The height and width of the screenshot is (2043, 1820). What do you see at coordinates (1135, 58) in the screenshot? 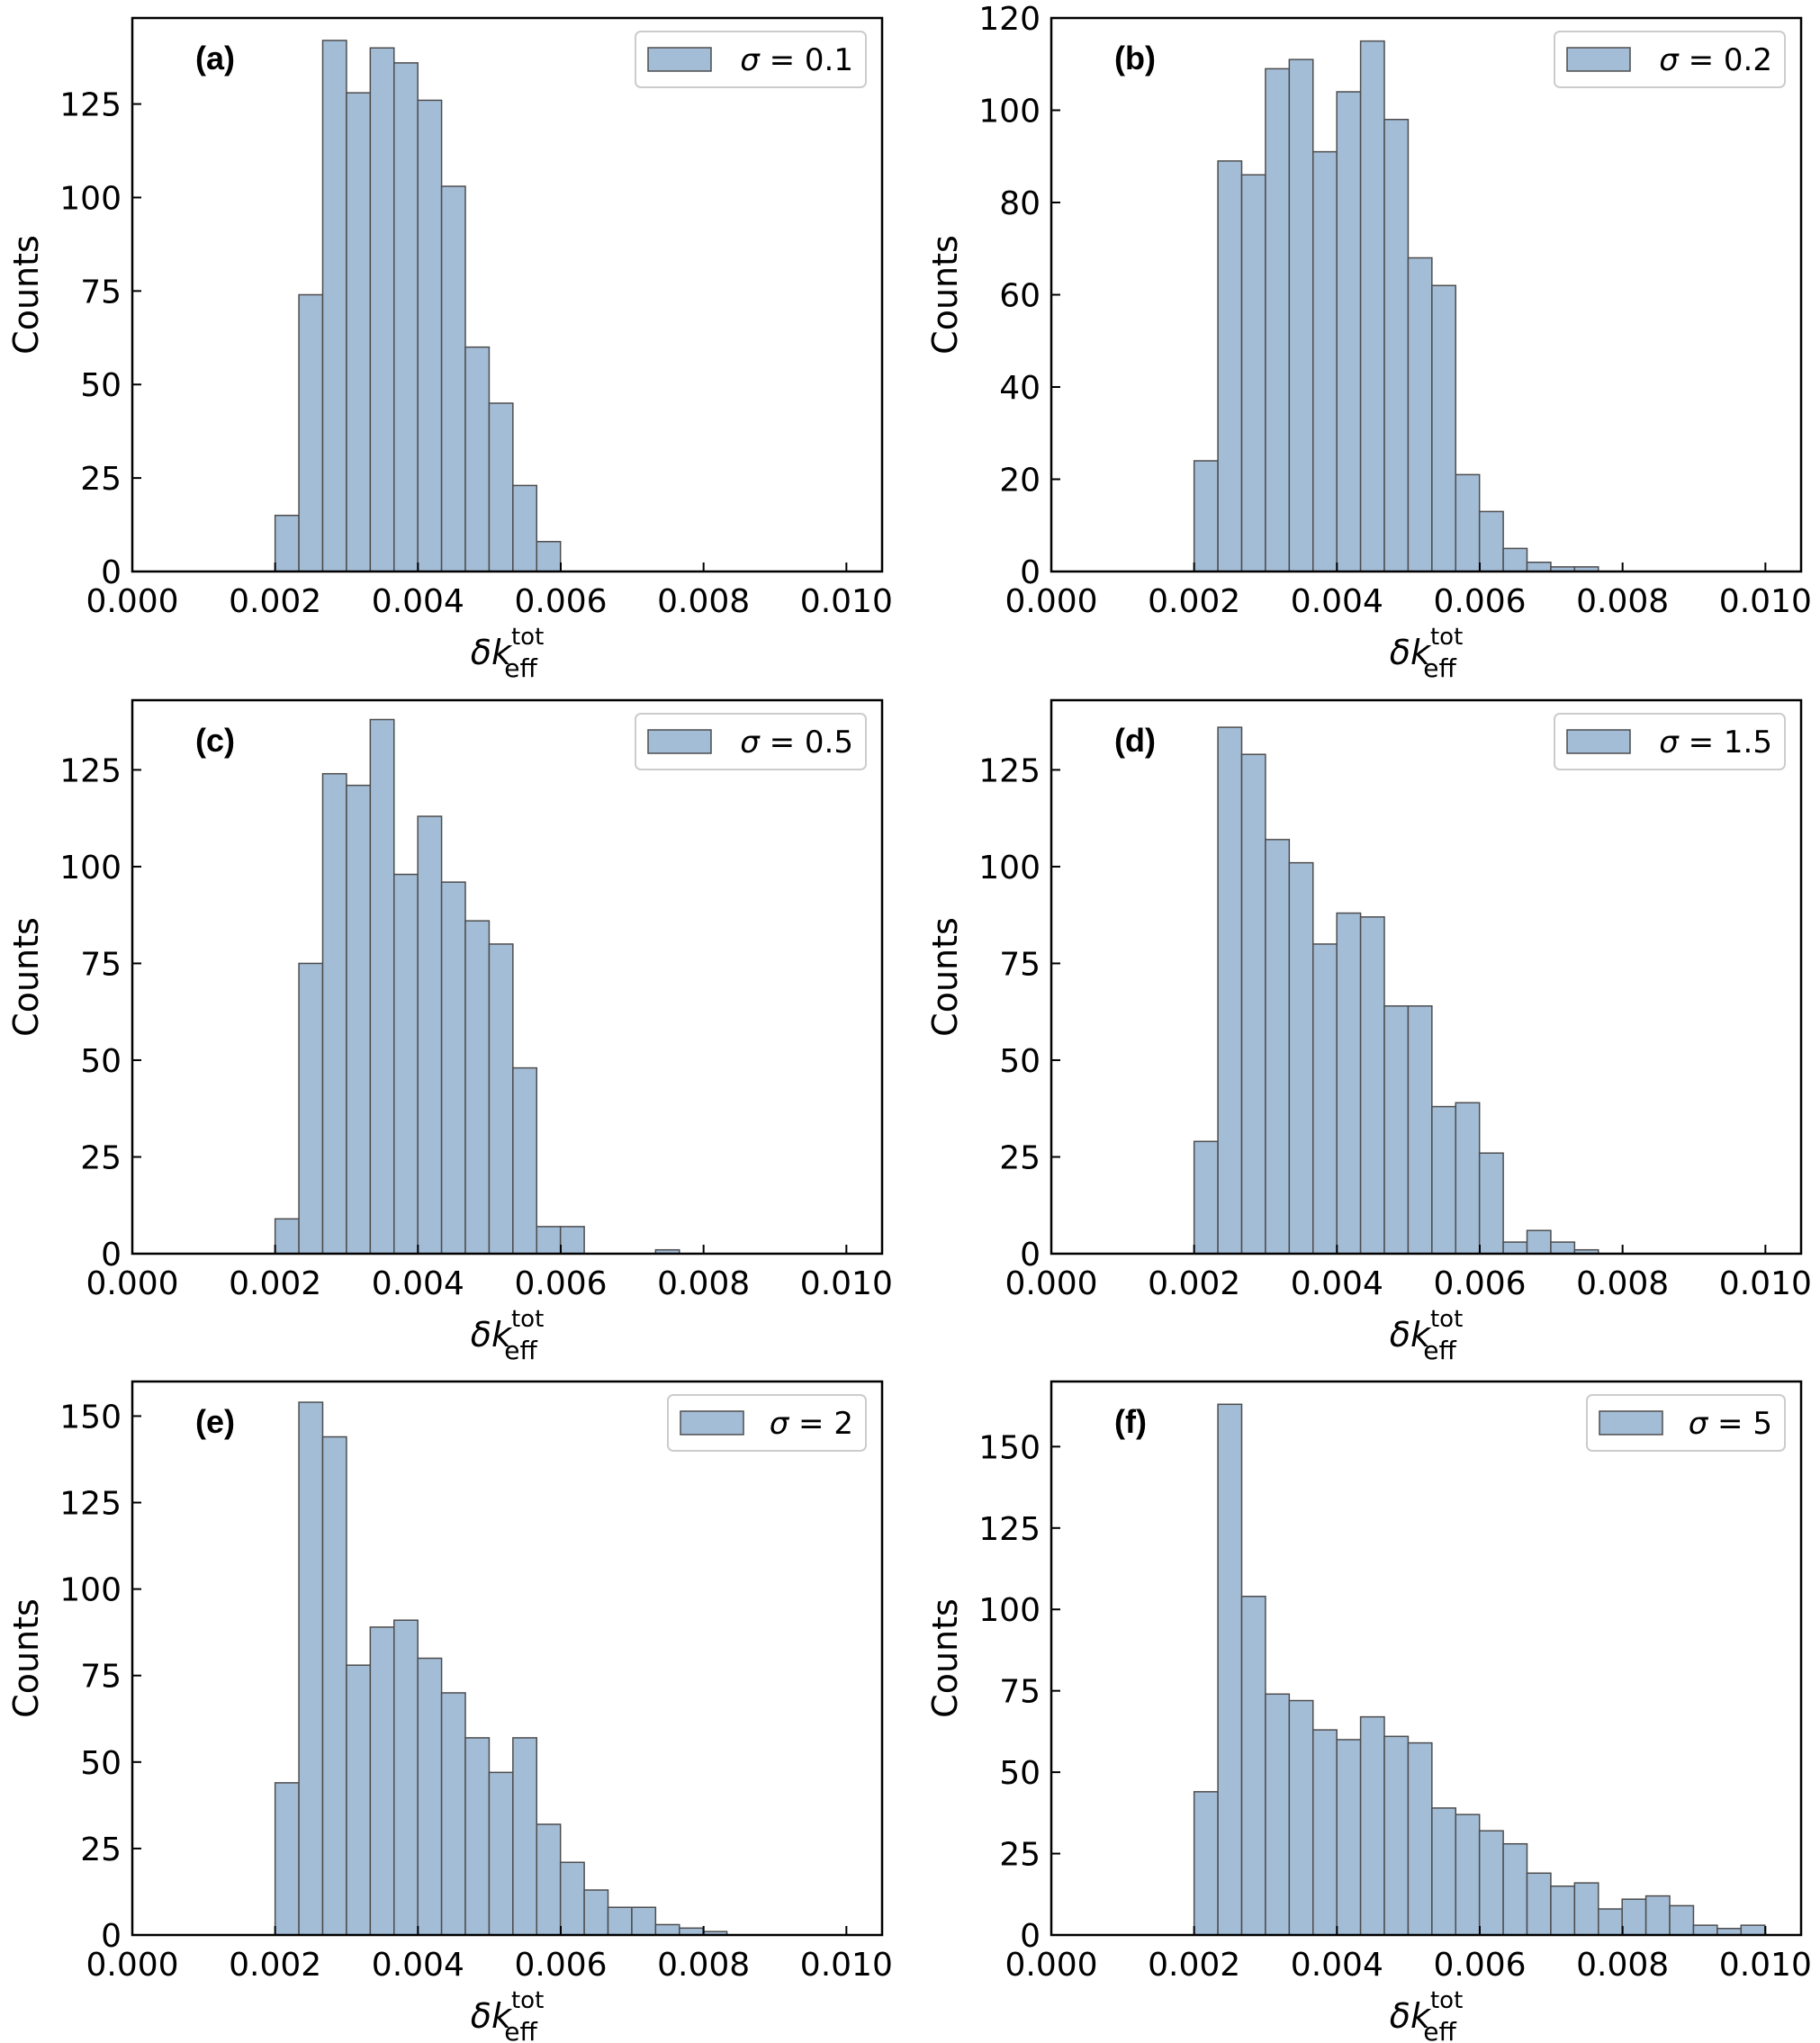
I see `panel-label: (b)` at bounding box center [1135, 58].